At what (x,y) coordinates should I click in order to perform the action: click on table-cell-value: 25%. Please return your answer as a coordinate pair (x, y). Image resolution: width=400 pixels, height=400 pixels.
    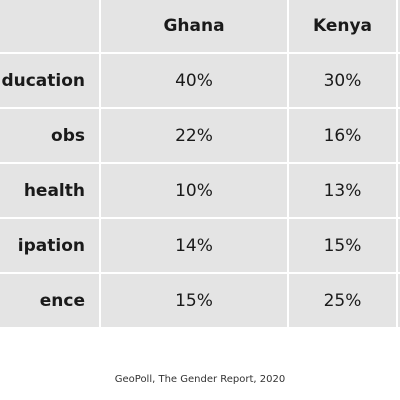
    Looking at the image, I should click on (342, 300).